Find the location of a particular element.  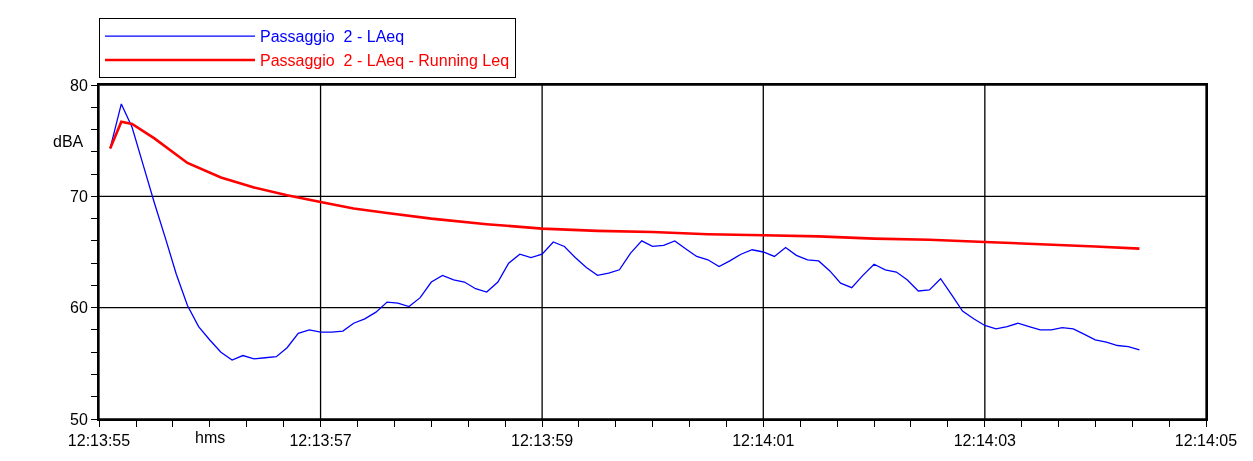

y-tick-label: 50 is located at coordinates (79, 419).